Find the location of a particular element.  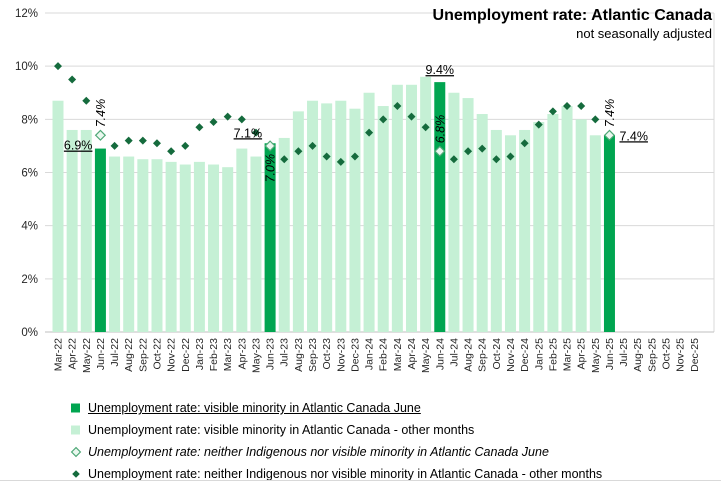

x-tick-label: Feb-24 is located at coordinates (384, 354).